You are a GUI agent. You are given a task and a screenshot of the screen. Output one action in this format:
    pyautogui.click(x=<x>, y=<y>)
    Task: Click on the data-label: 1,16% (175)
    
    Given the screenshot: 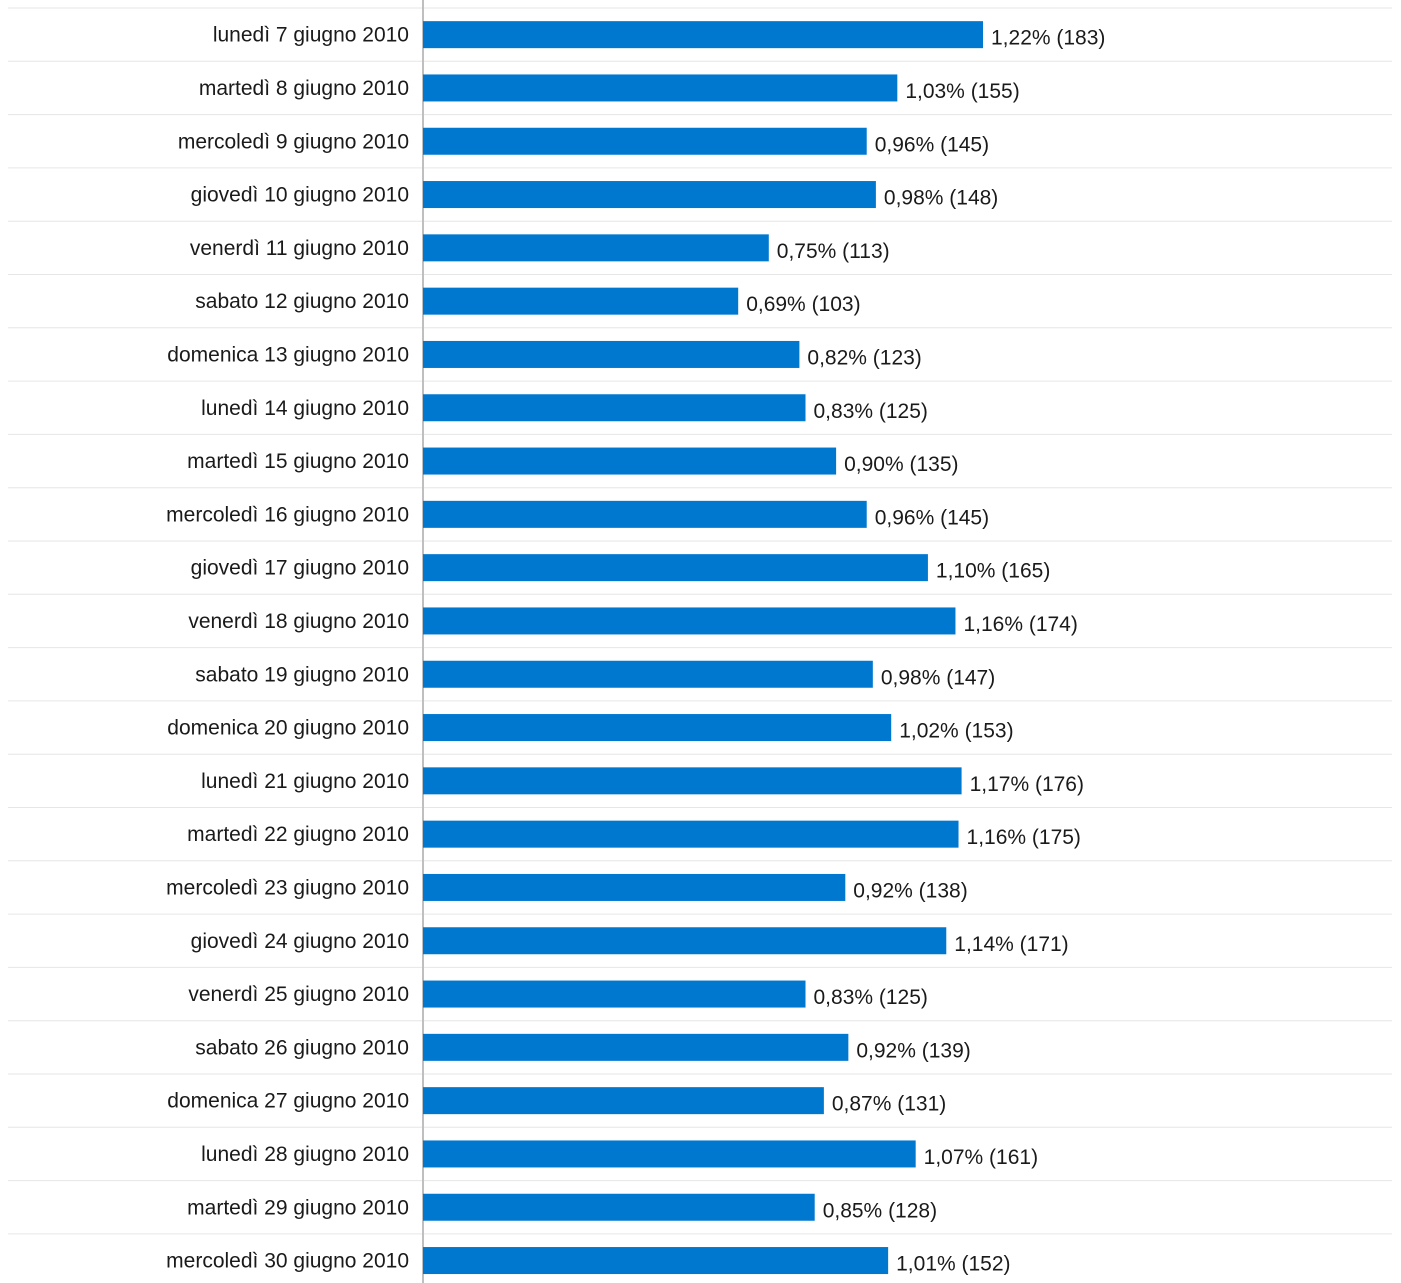 What is the action you would take?
    pyautogui.click(x=1024, y=837)
    